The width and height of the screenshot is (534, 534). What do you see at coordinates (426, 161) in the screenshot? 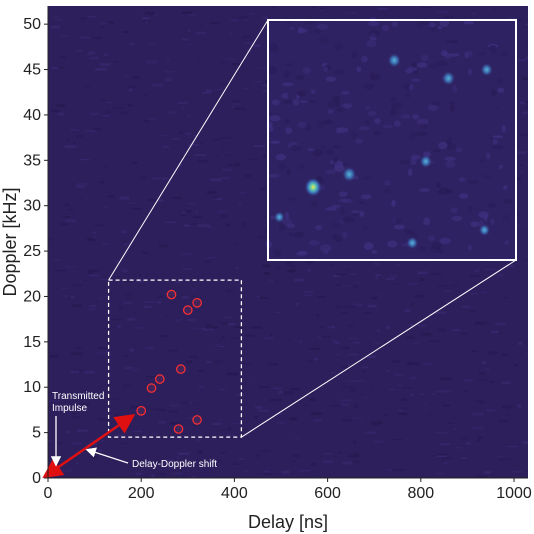
I see `inset-target-blob` at bounding box center [426, 161].